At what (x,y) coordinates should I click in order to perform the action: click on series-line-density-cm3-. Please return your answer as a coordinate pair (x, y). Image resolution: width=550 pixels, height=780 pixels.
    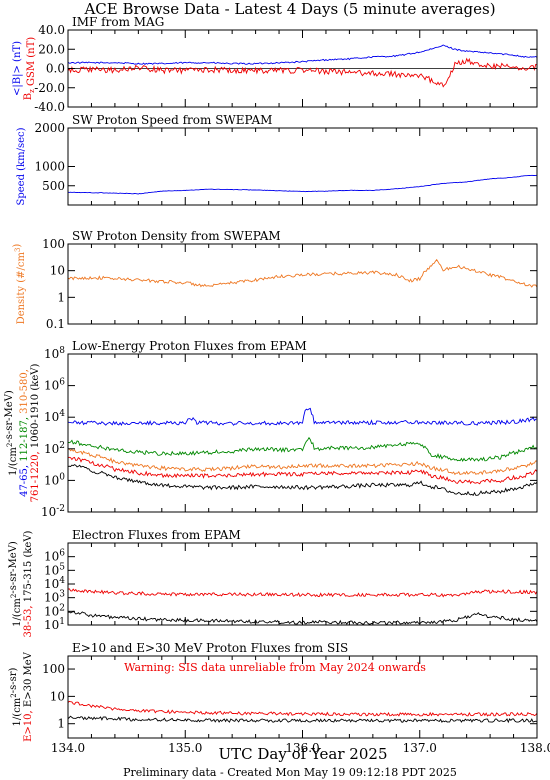
    Looking at the image, I should click on (302, 273).